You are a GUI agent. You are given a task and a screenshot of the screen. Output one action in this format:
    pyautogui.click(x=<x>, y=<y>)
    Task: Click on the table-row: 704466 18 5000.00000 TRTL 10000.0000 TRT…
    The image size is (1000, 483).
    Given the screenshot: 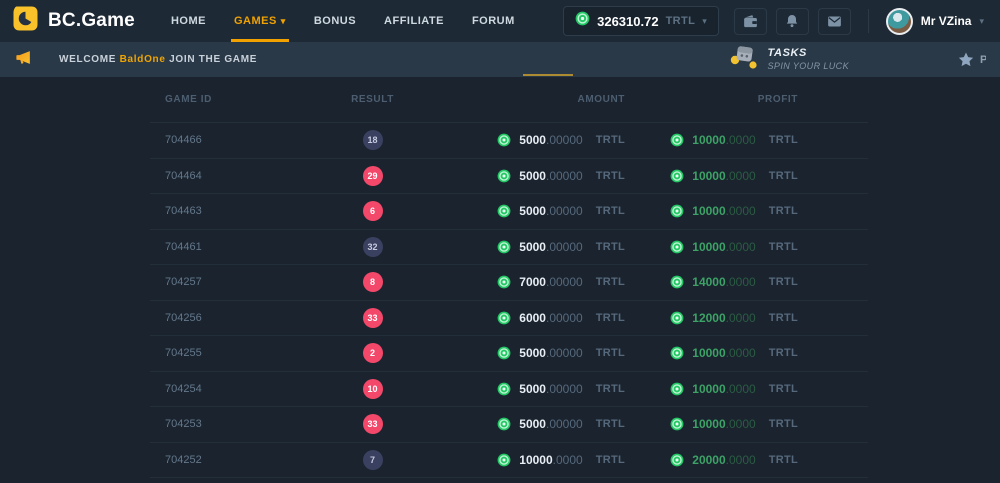 What is the action you would take?
    pyautogui.click(x=509, y=141)
    